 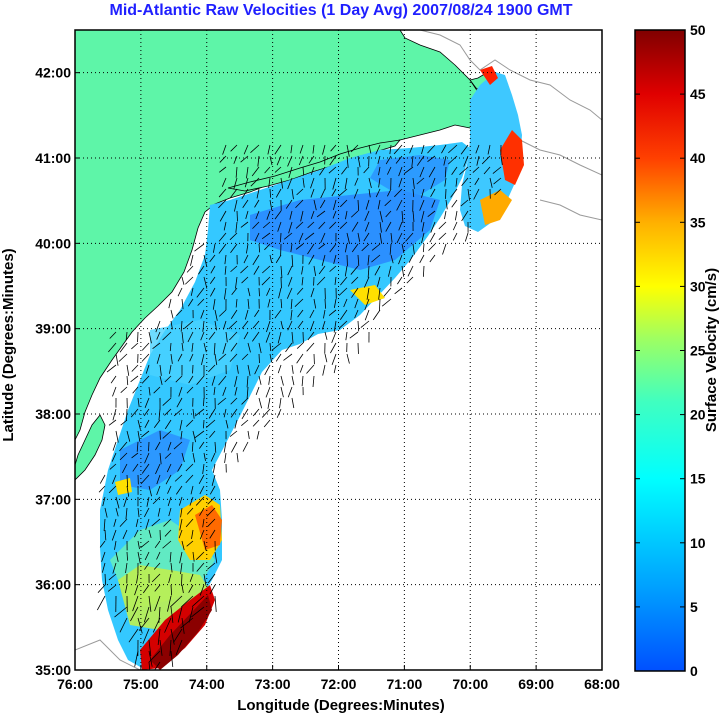 I want to click on fast-zone, so click(x=489, y=75).